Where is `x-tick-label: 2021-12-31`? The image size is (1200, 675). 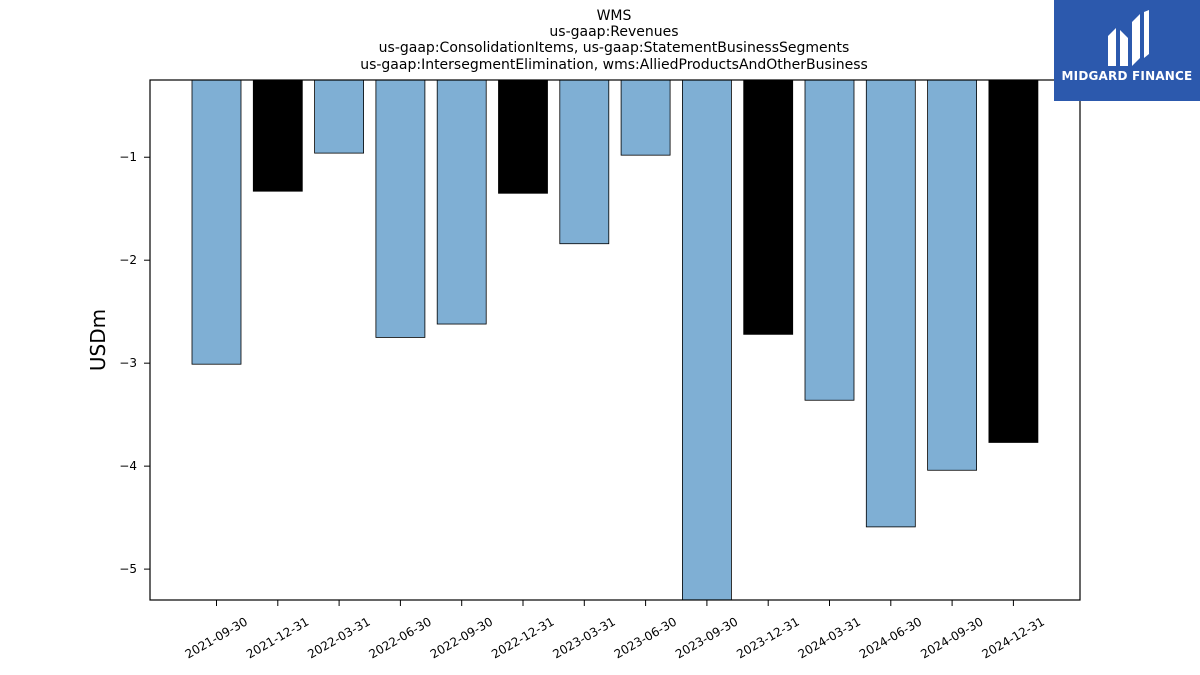
x-tick-label: 2021-12-31 is located at coordinates (277, 637).